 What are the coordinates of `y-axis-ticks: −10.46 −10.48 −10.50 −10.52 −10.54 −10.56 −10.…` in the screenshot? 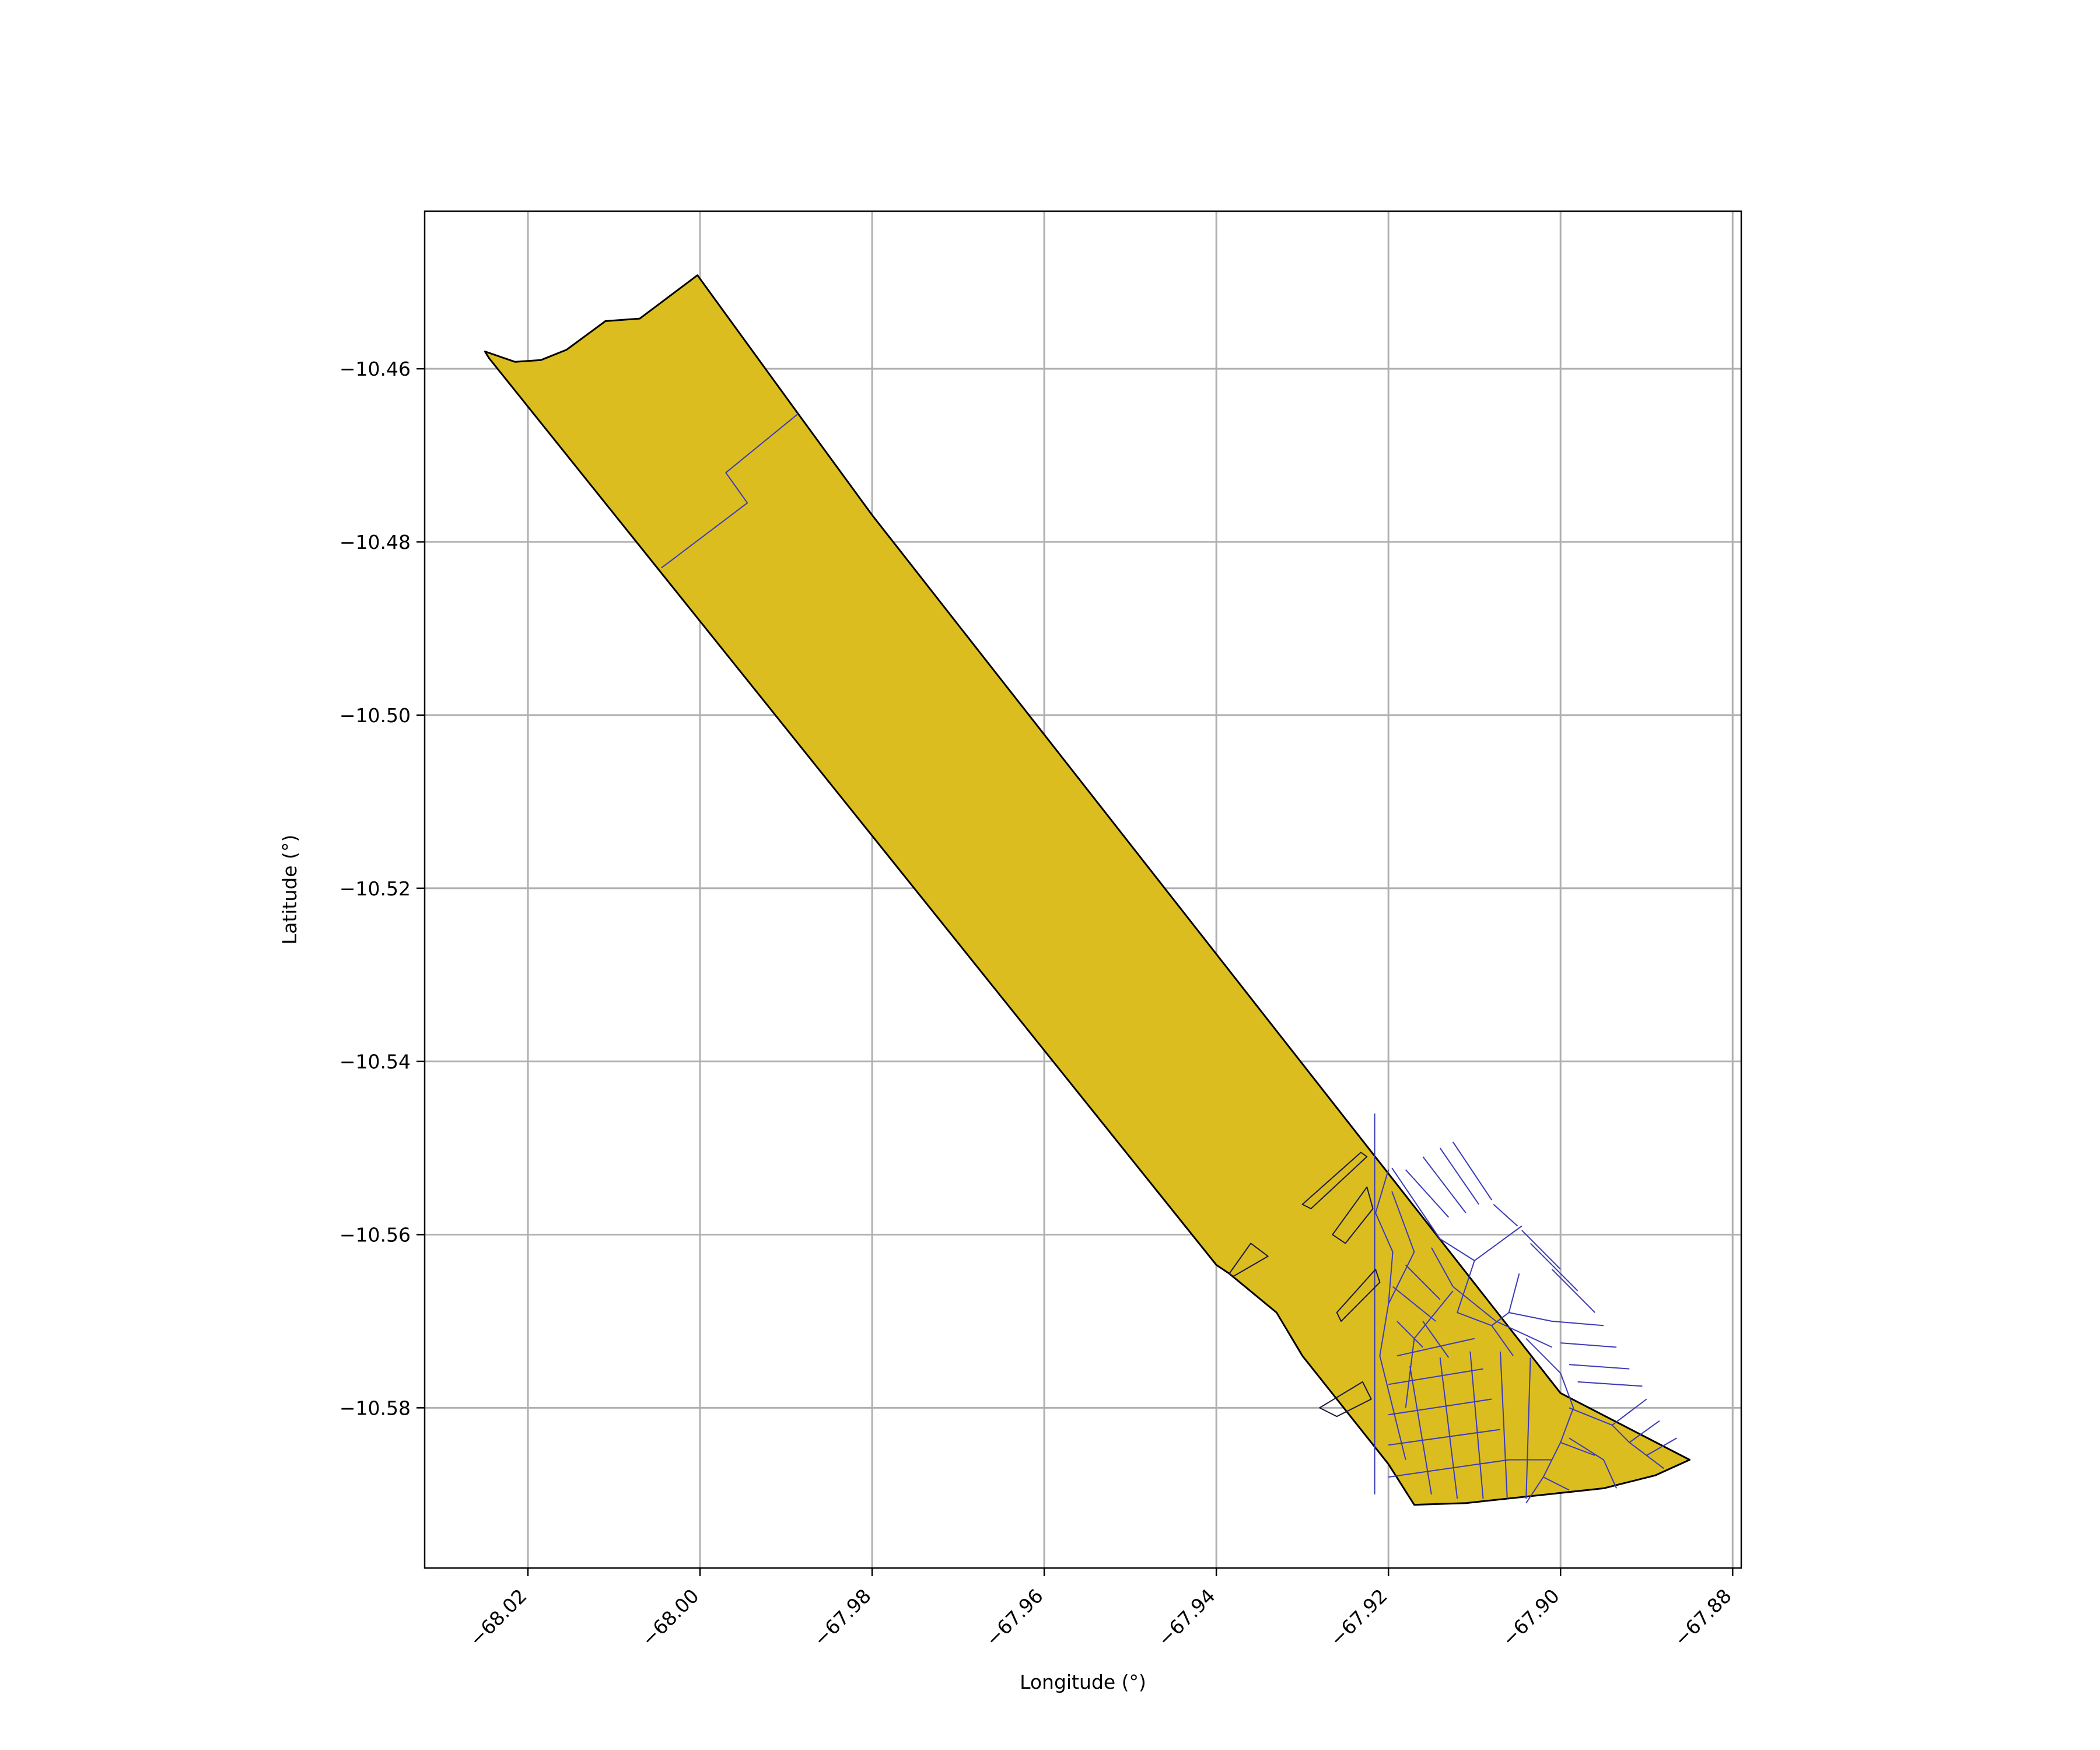 It's located at (382, 888).